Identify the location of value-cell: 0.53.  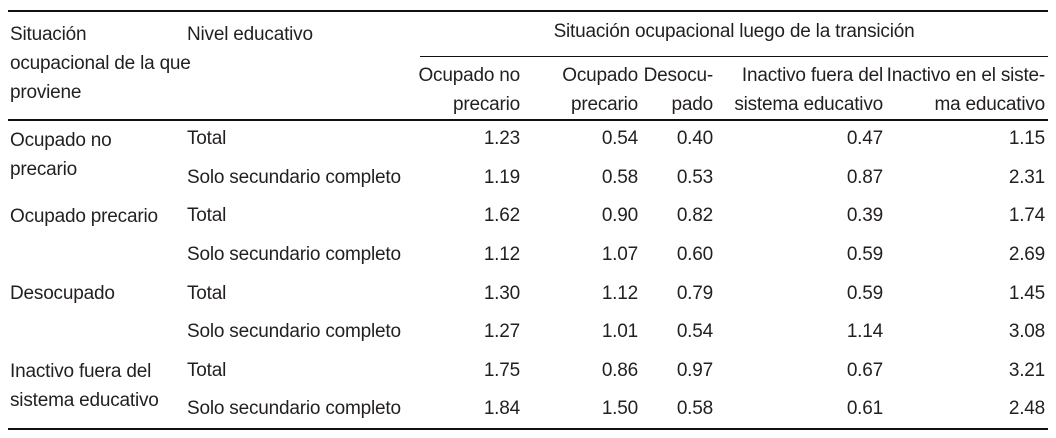
(694, 177).